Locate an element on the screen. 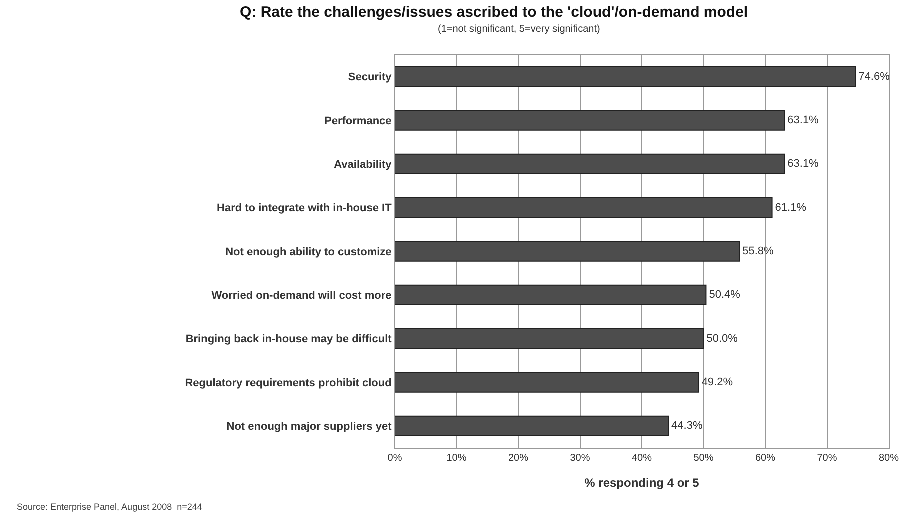 The height and width of the screenshot is (518, 919). x-tick-label: 50% is located at coordinates (704, 458).